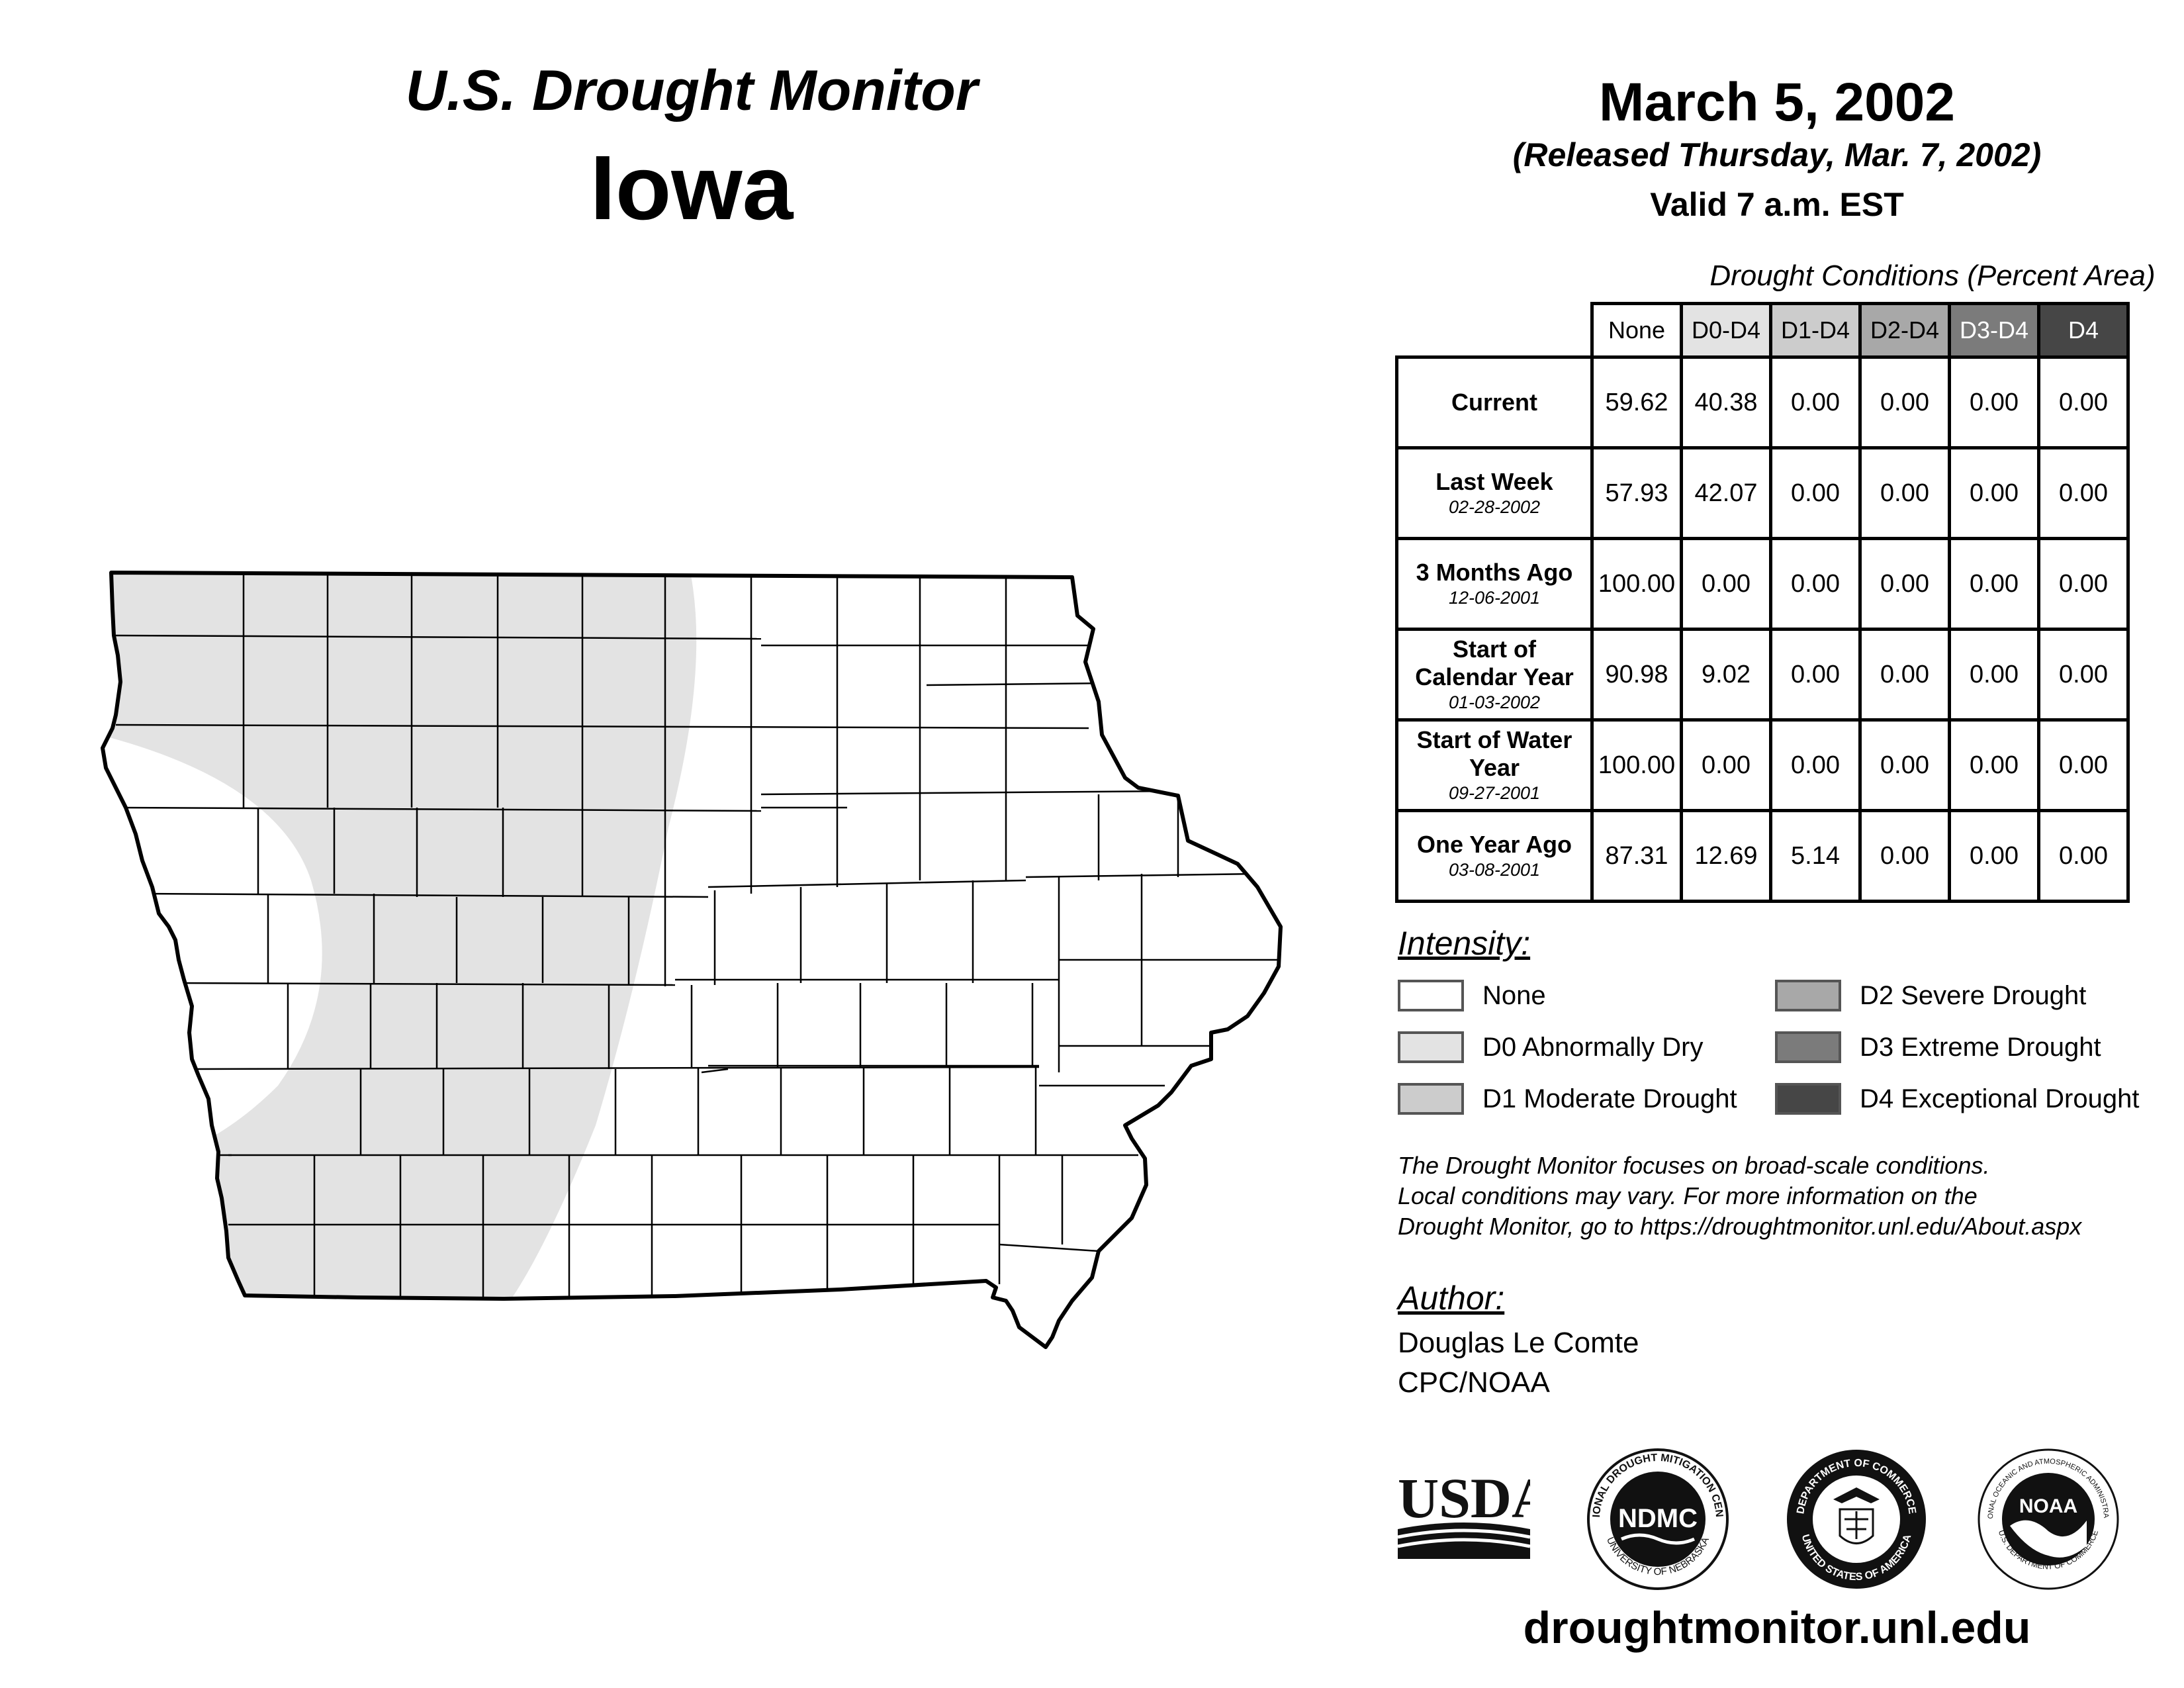 This screenshot has width=2184, height=1688. Describe the element at coordinates (1593, 1047) in the screenshot. I see `legend-label: D0 Abnormally Dry` at that location.